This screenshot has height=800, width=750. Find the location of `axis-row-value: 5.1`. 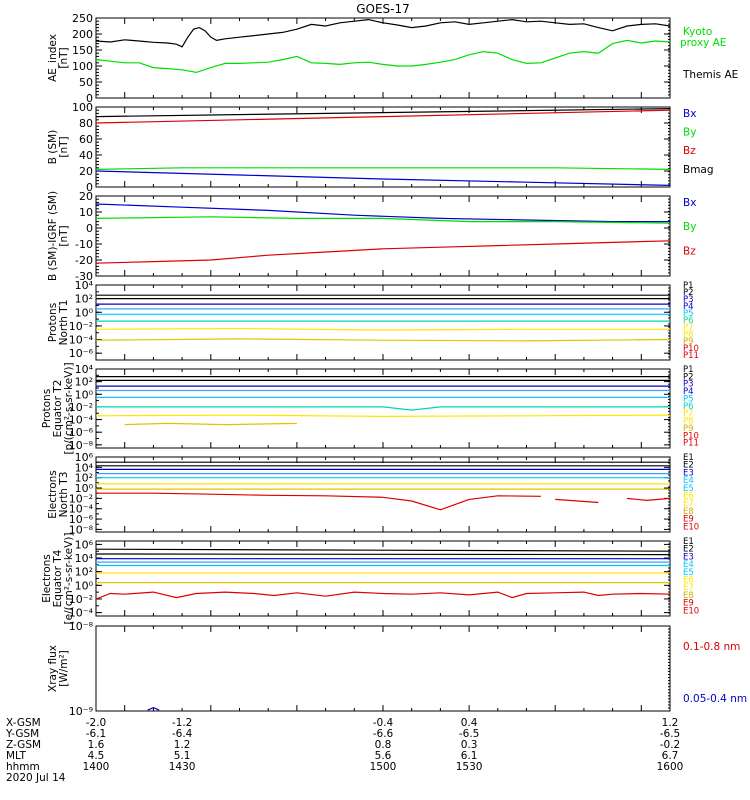

axis-row-value: 5.1 is located at coordinates (182, 756).